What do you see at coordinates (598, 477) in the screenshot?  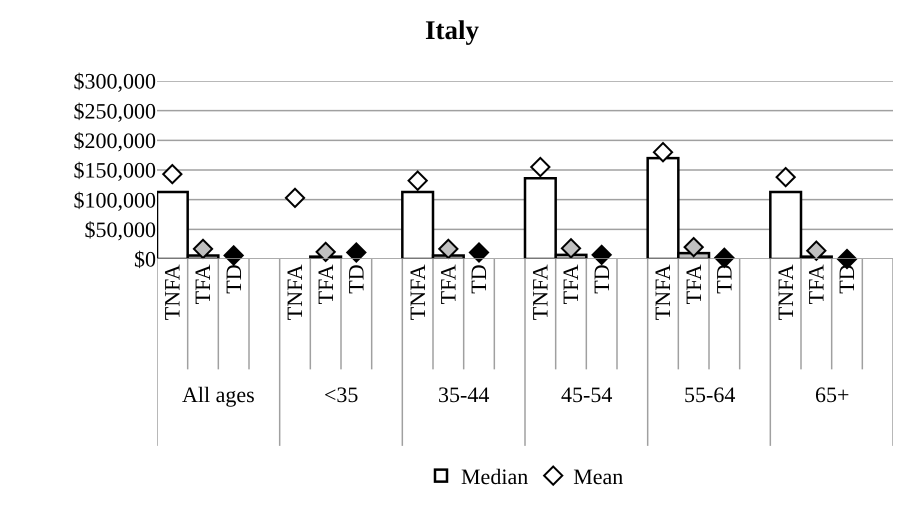 I see `legend-label: Mean` at bounding box center [598, 477].